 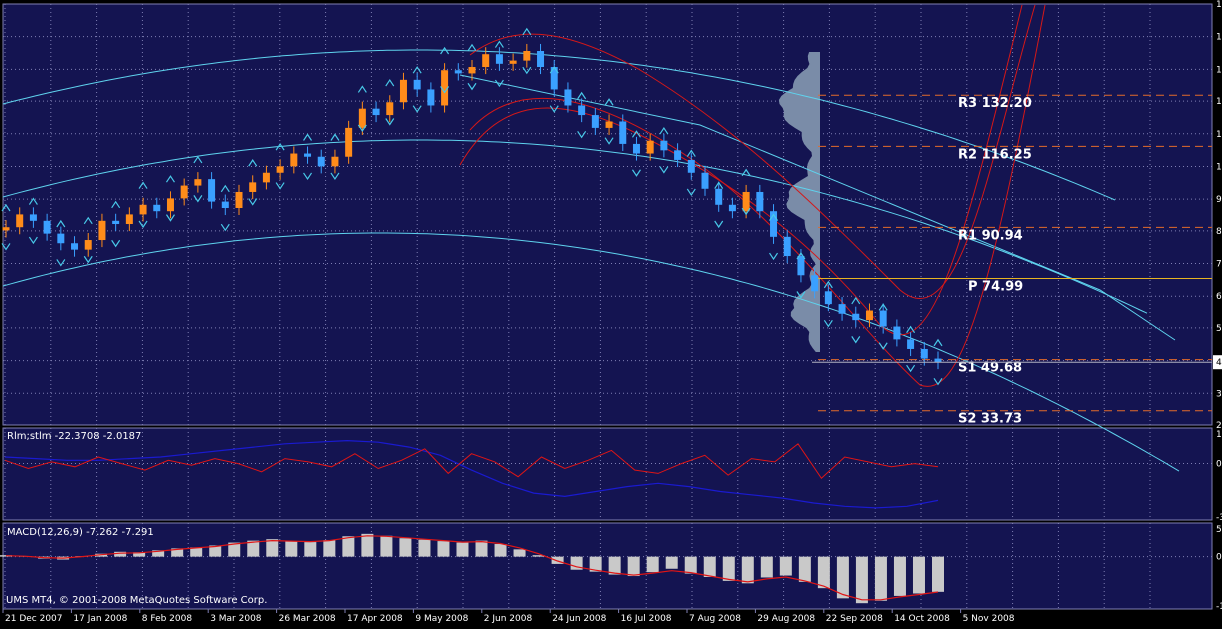 What do you see at coordinates (1219, 70) in the screenshot?
I see `price-axis-tick-label: 140.27` at bounding box center [1219, 70].